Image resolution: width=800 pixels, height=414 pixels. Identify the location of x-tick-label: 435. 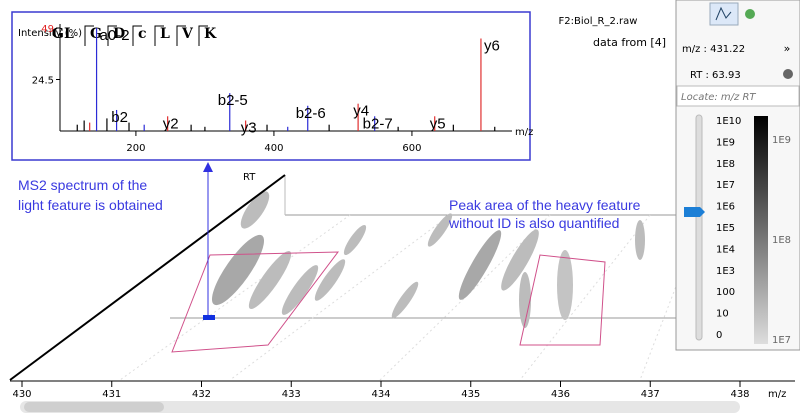
(470, 394).